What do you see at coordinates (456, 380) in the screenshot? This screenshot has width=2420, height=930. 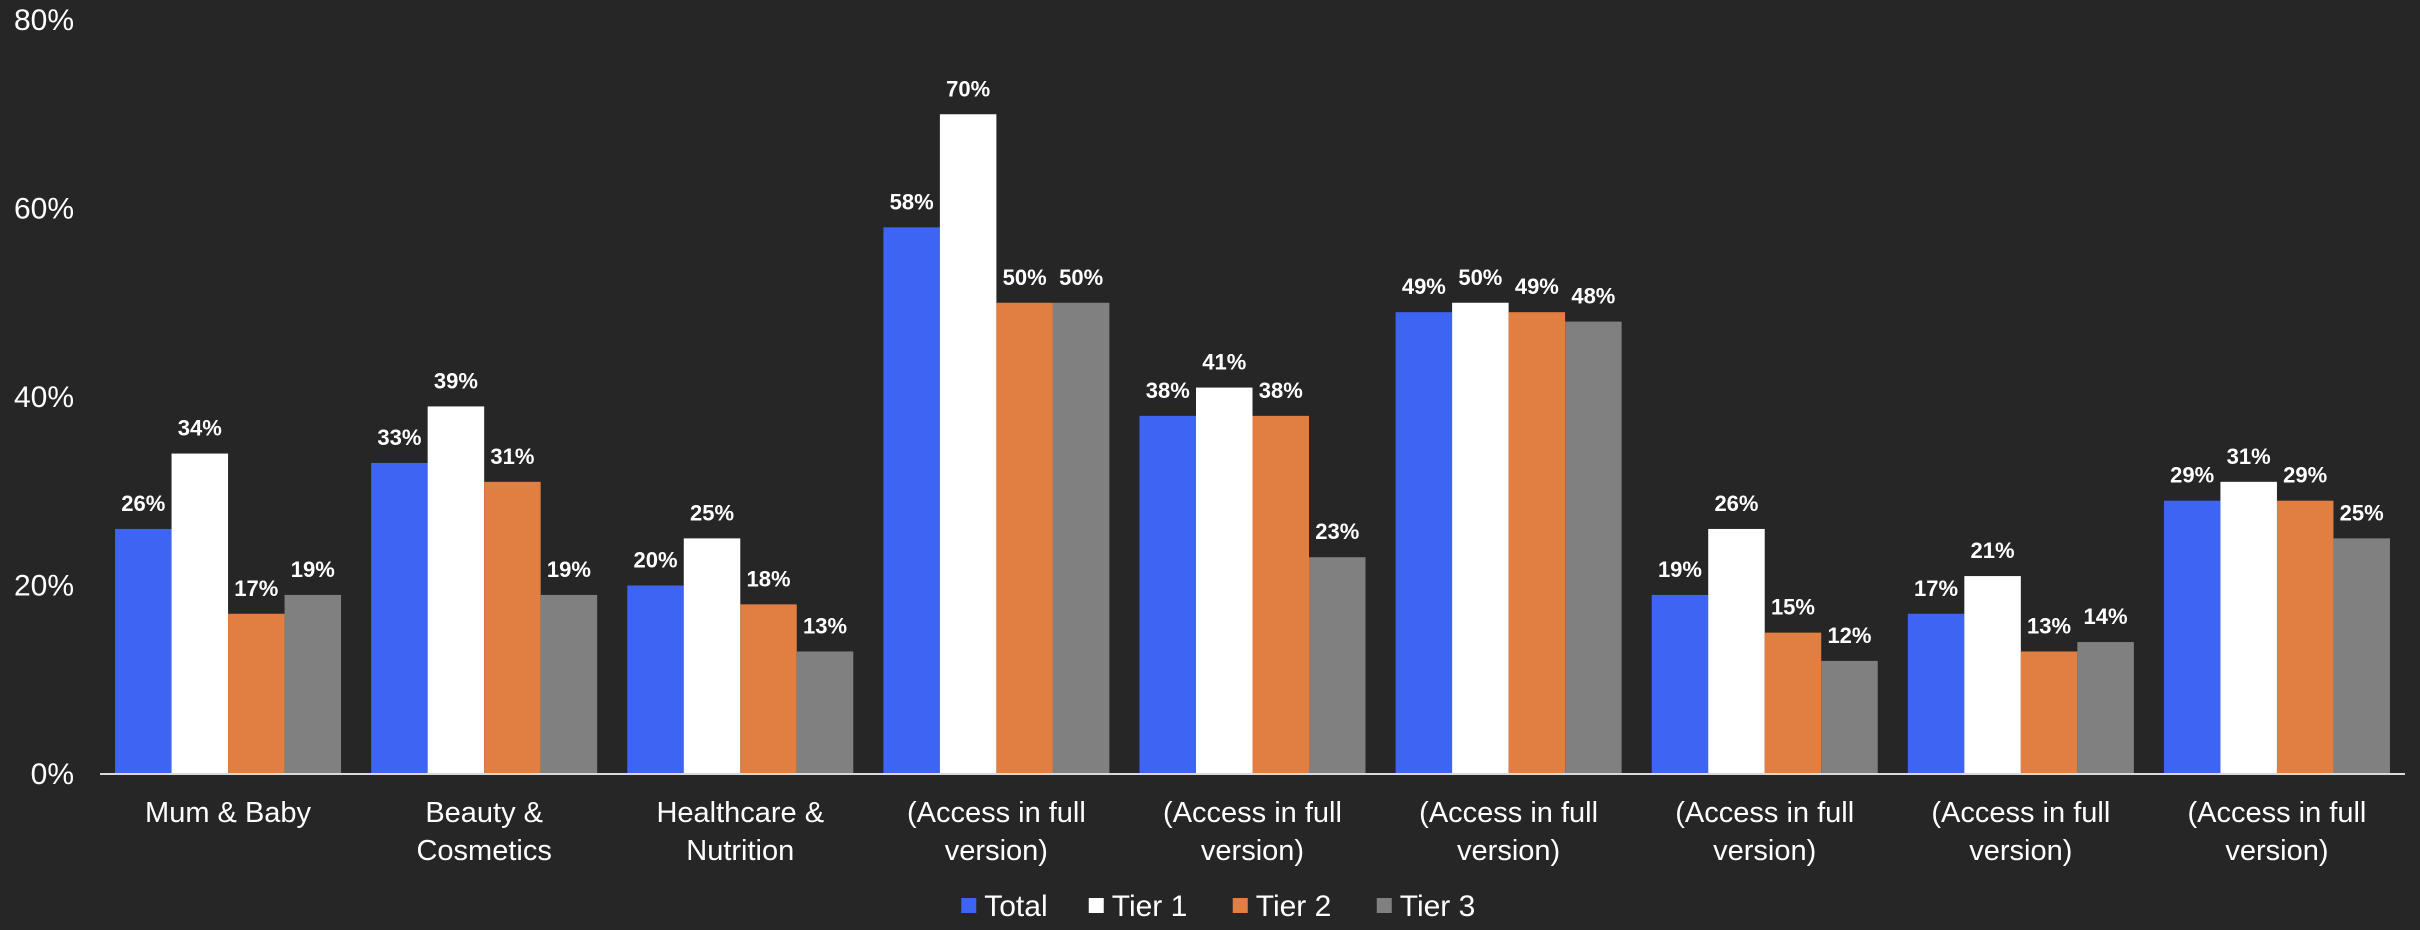 I see `data-label: 39%` at bounding box center [456, 380].